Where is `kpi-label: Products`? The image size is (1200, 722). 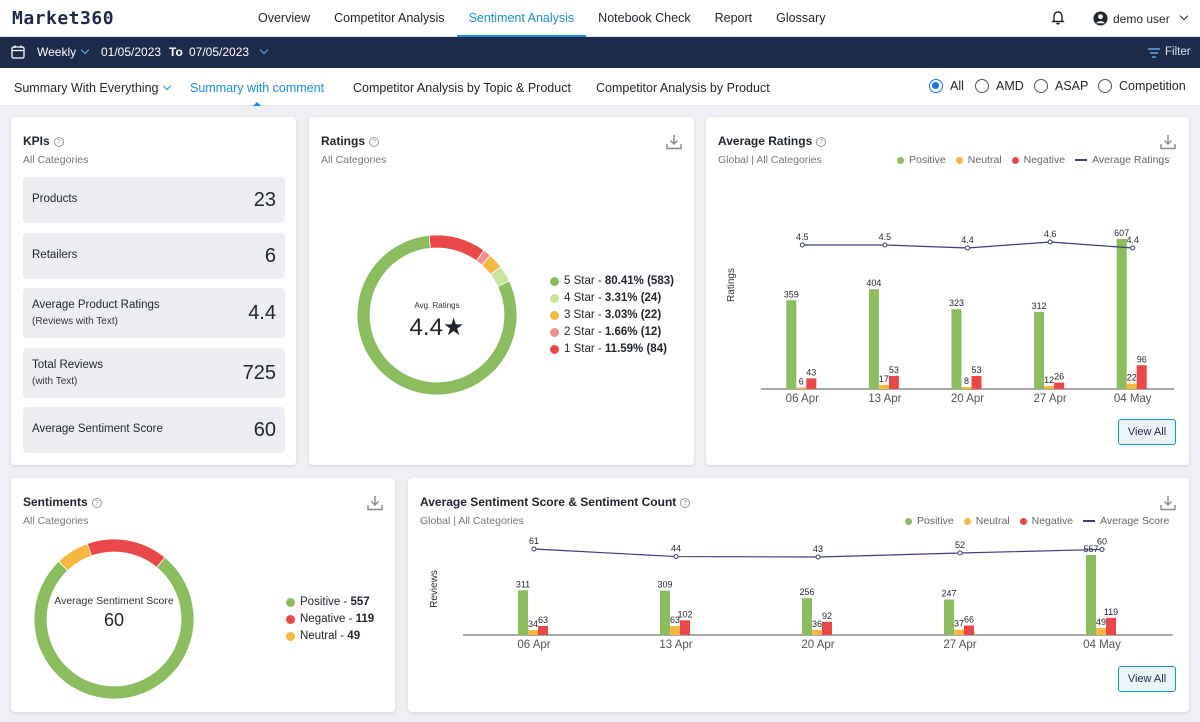
kpi-label: Products is located at coordinates (55, 199).